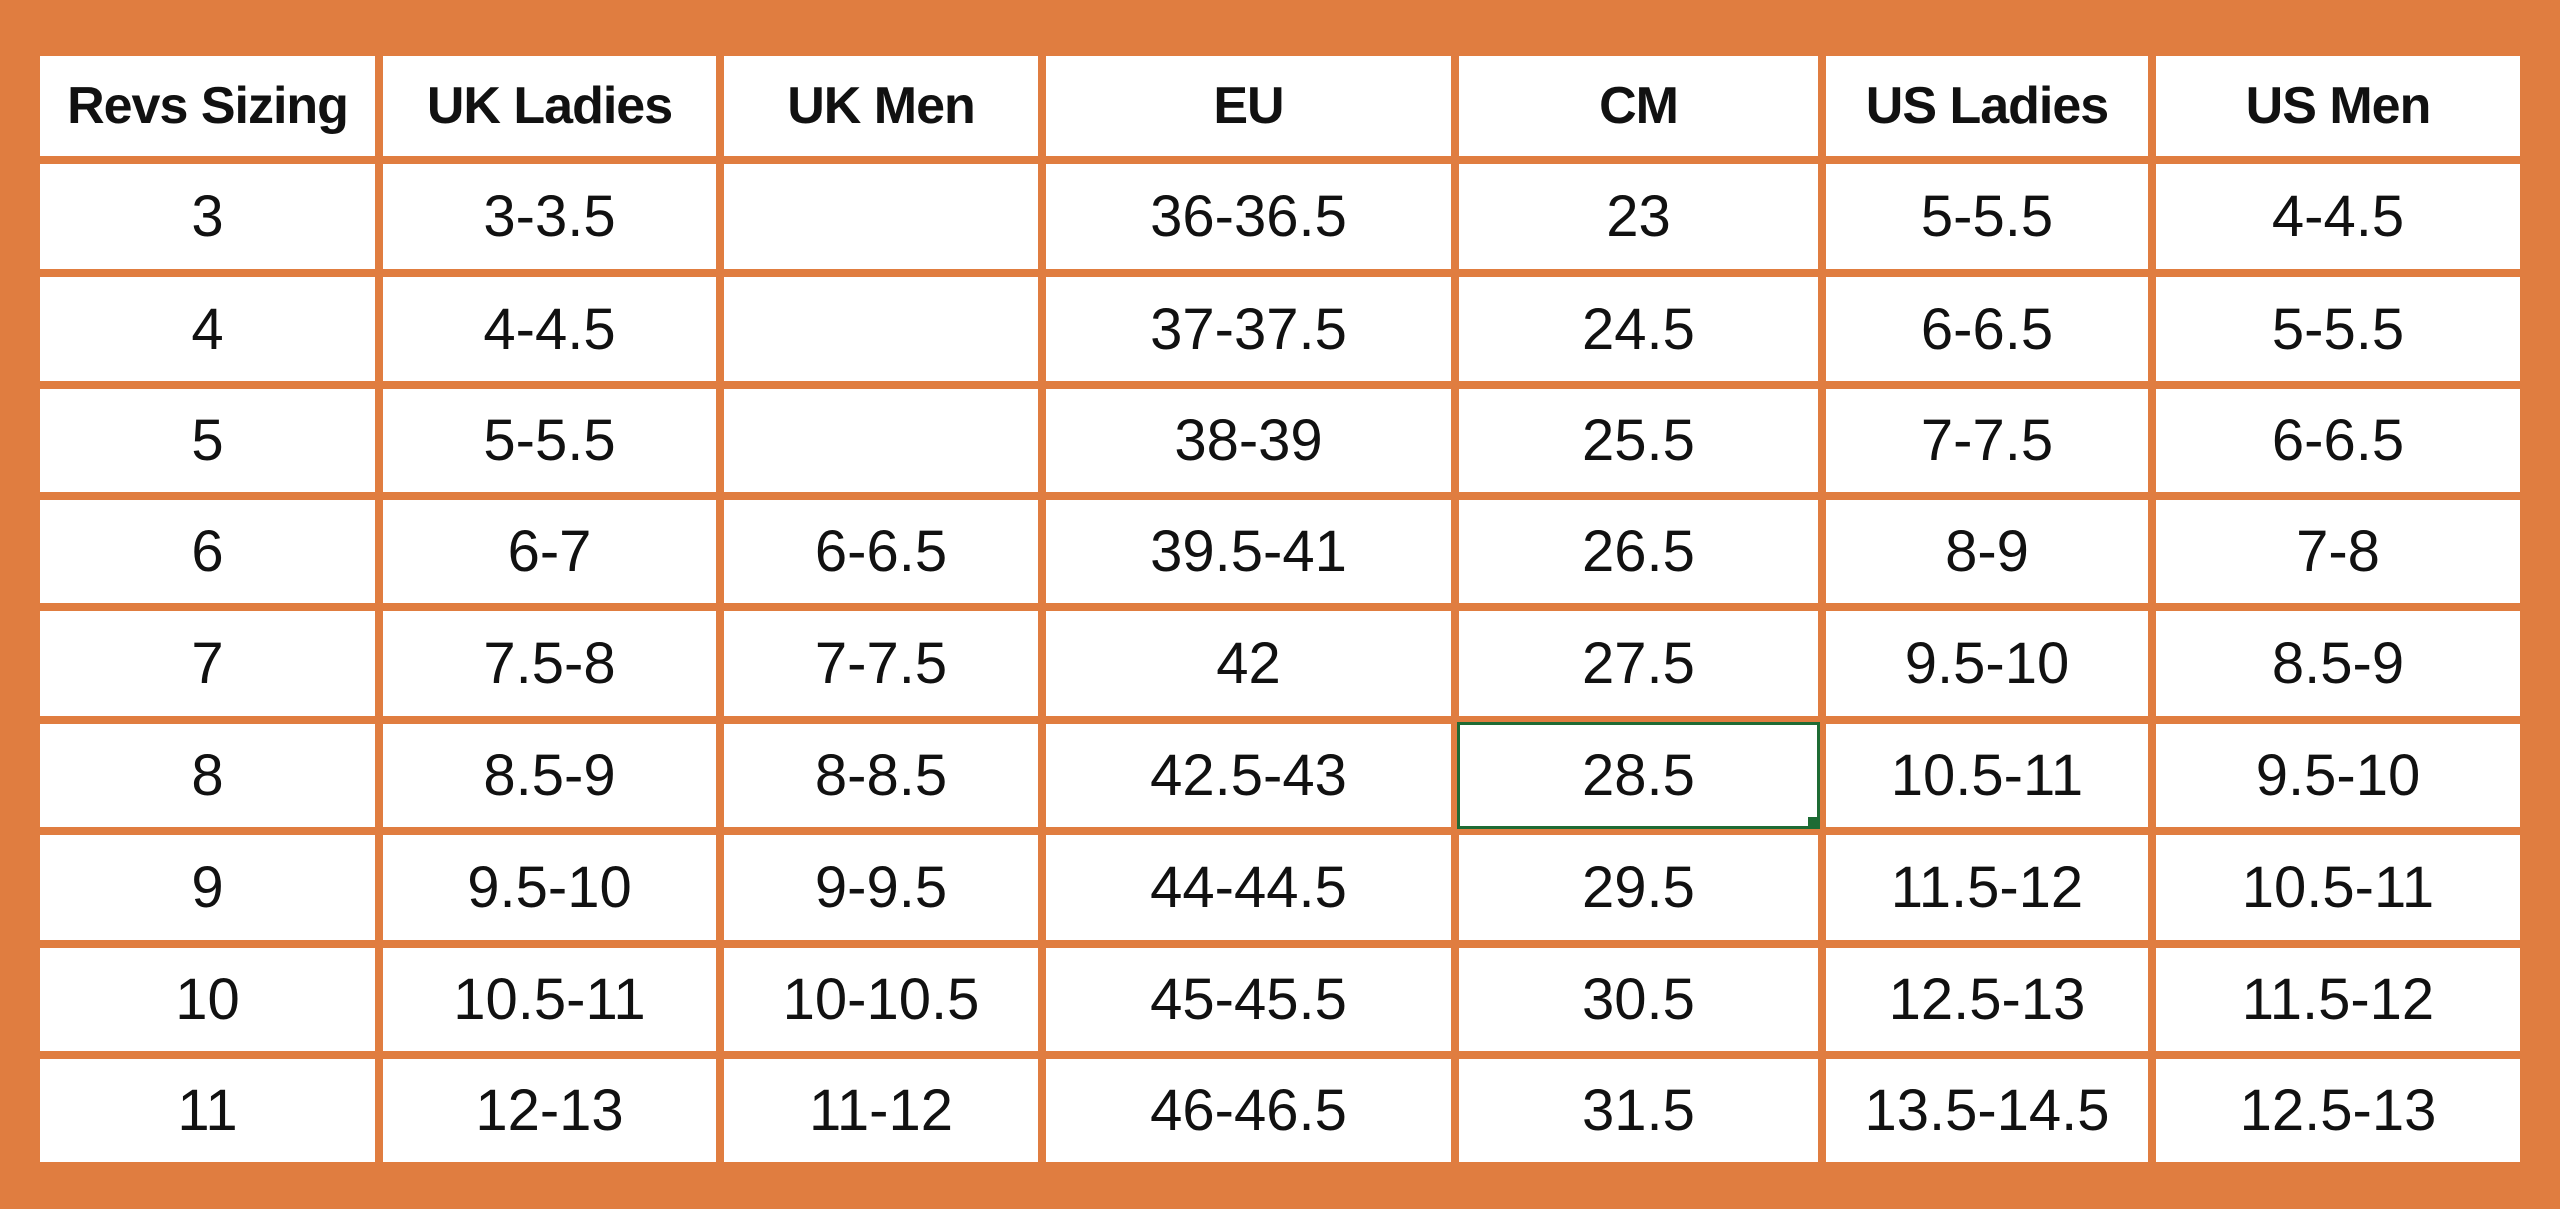  Describe the element at coordinates (1248, 106) in the screenshot. I see `header-cell: EU` at that location.